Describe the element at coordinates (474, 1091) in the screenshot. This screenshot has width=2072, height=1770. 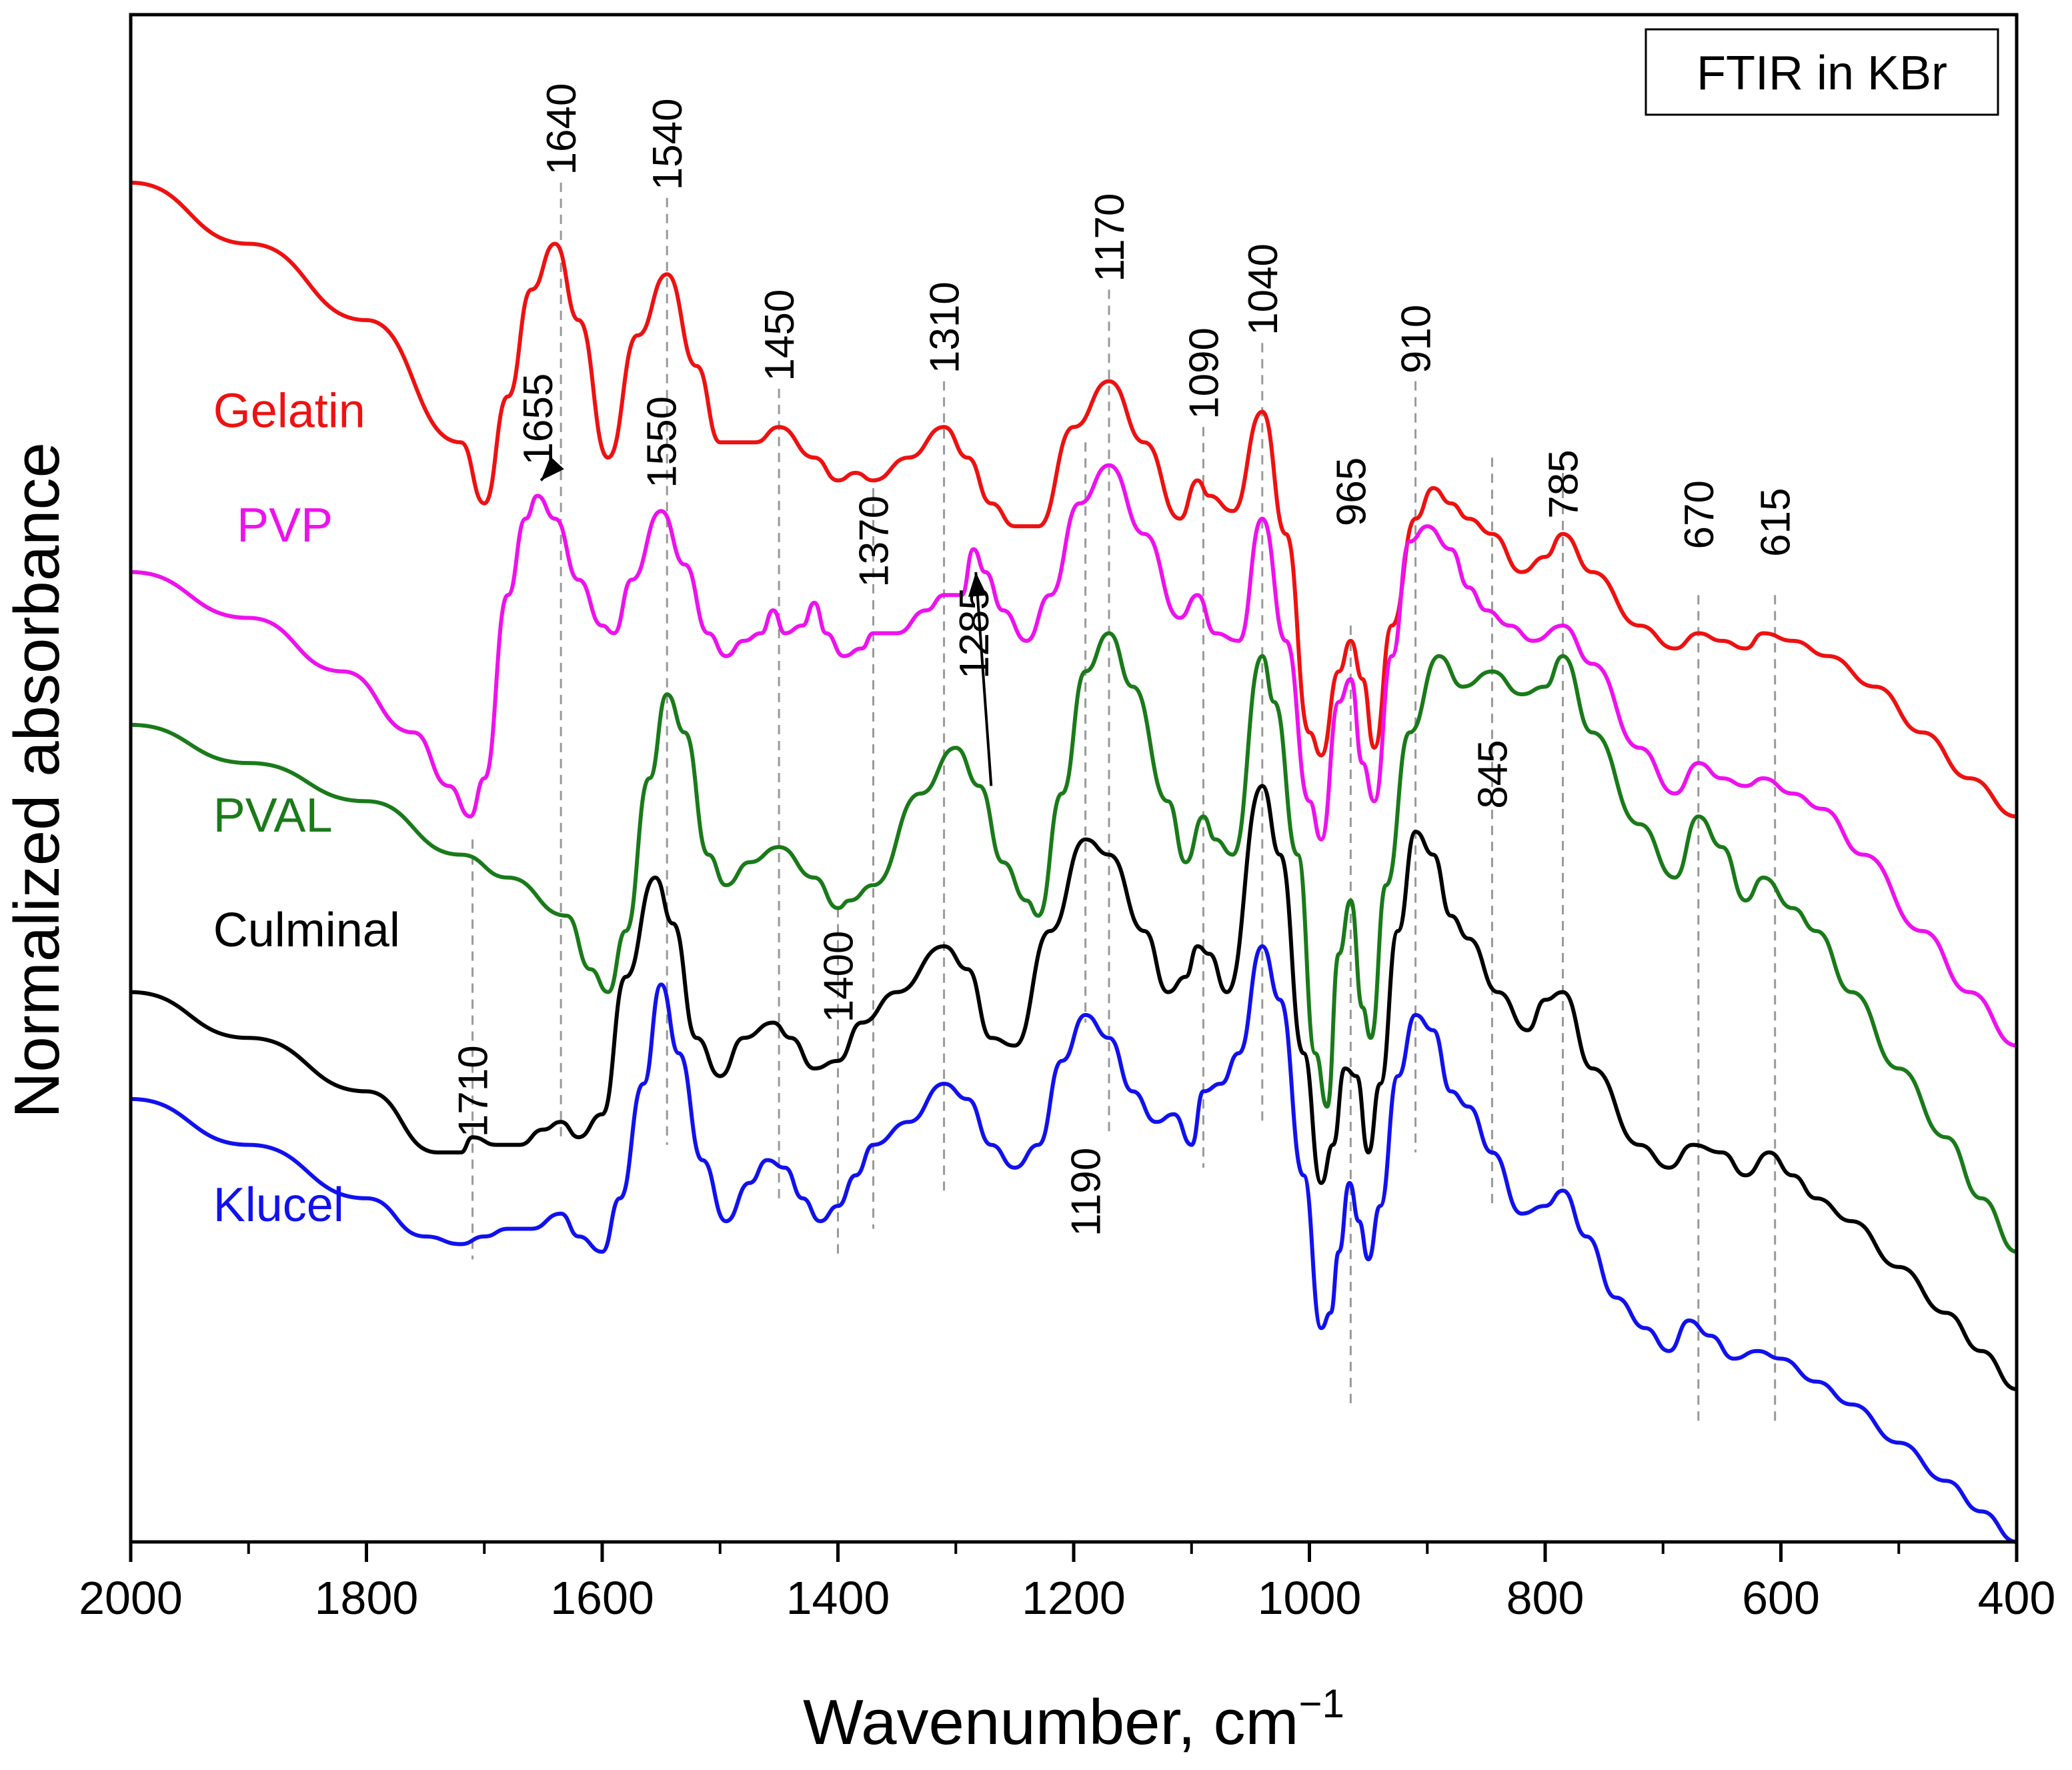
I see `peak-label-1710: 1710` at that location.